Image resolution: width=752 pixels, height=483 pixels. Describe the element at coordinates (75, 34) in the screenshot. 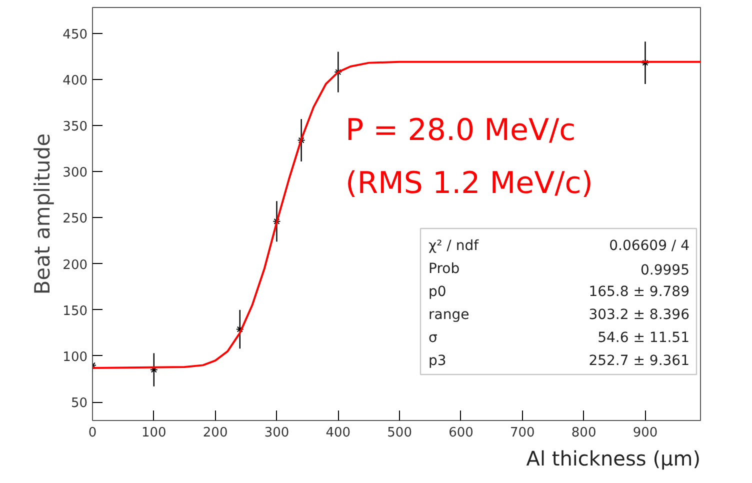

I see `y-tick-label: 450` at that location.